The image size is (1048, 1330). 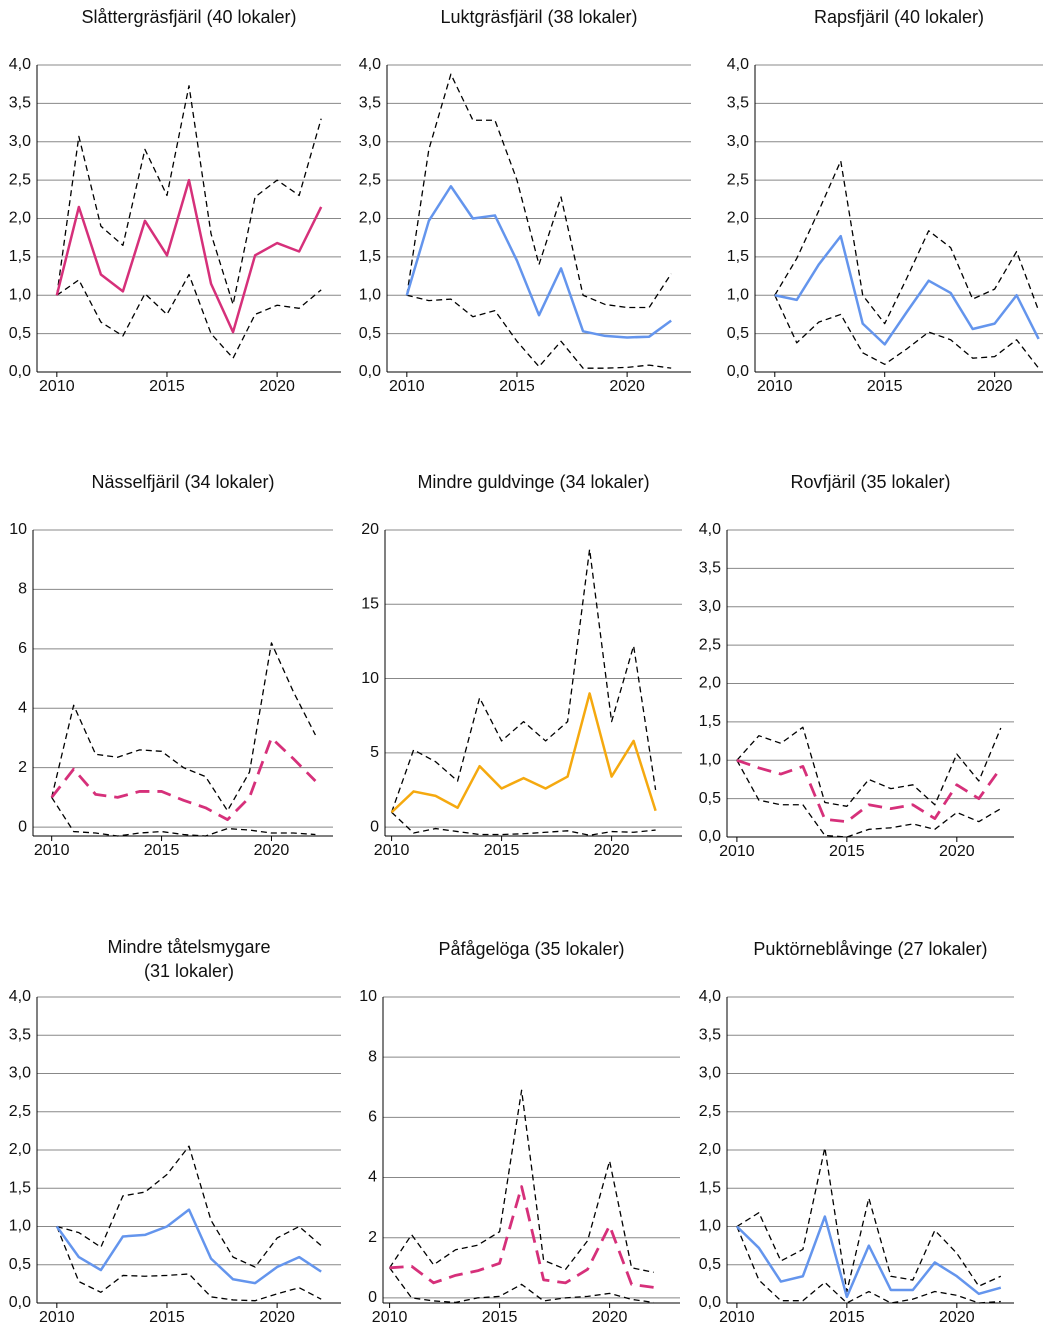 I want to click on y-tick-label: 0, so click(x=372, y=1297).